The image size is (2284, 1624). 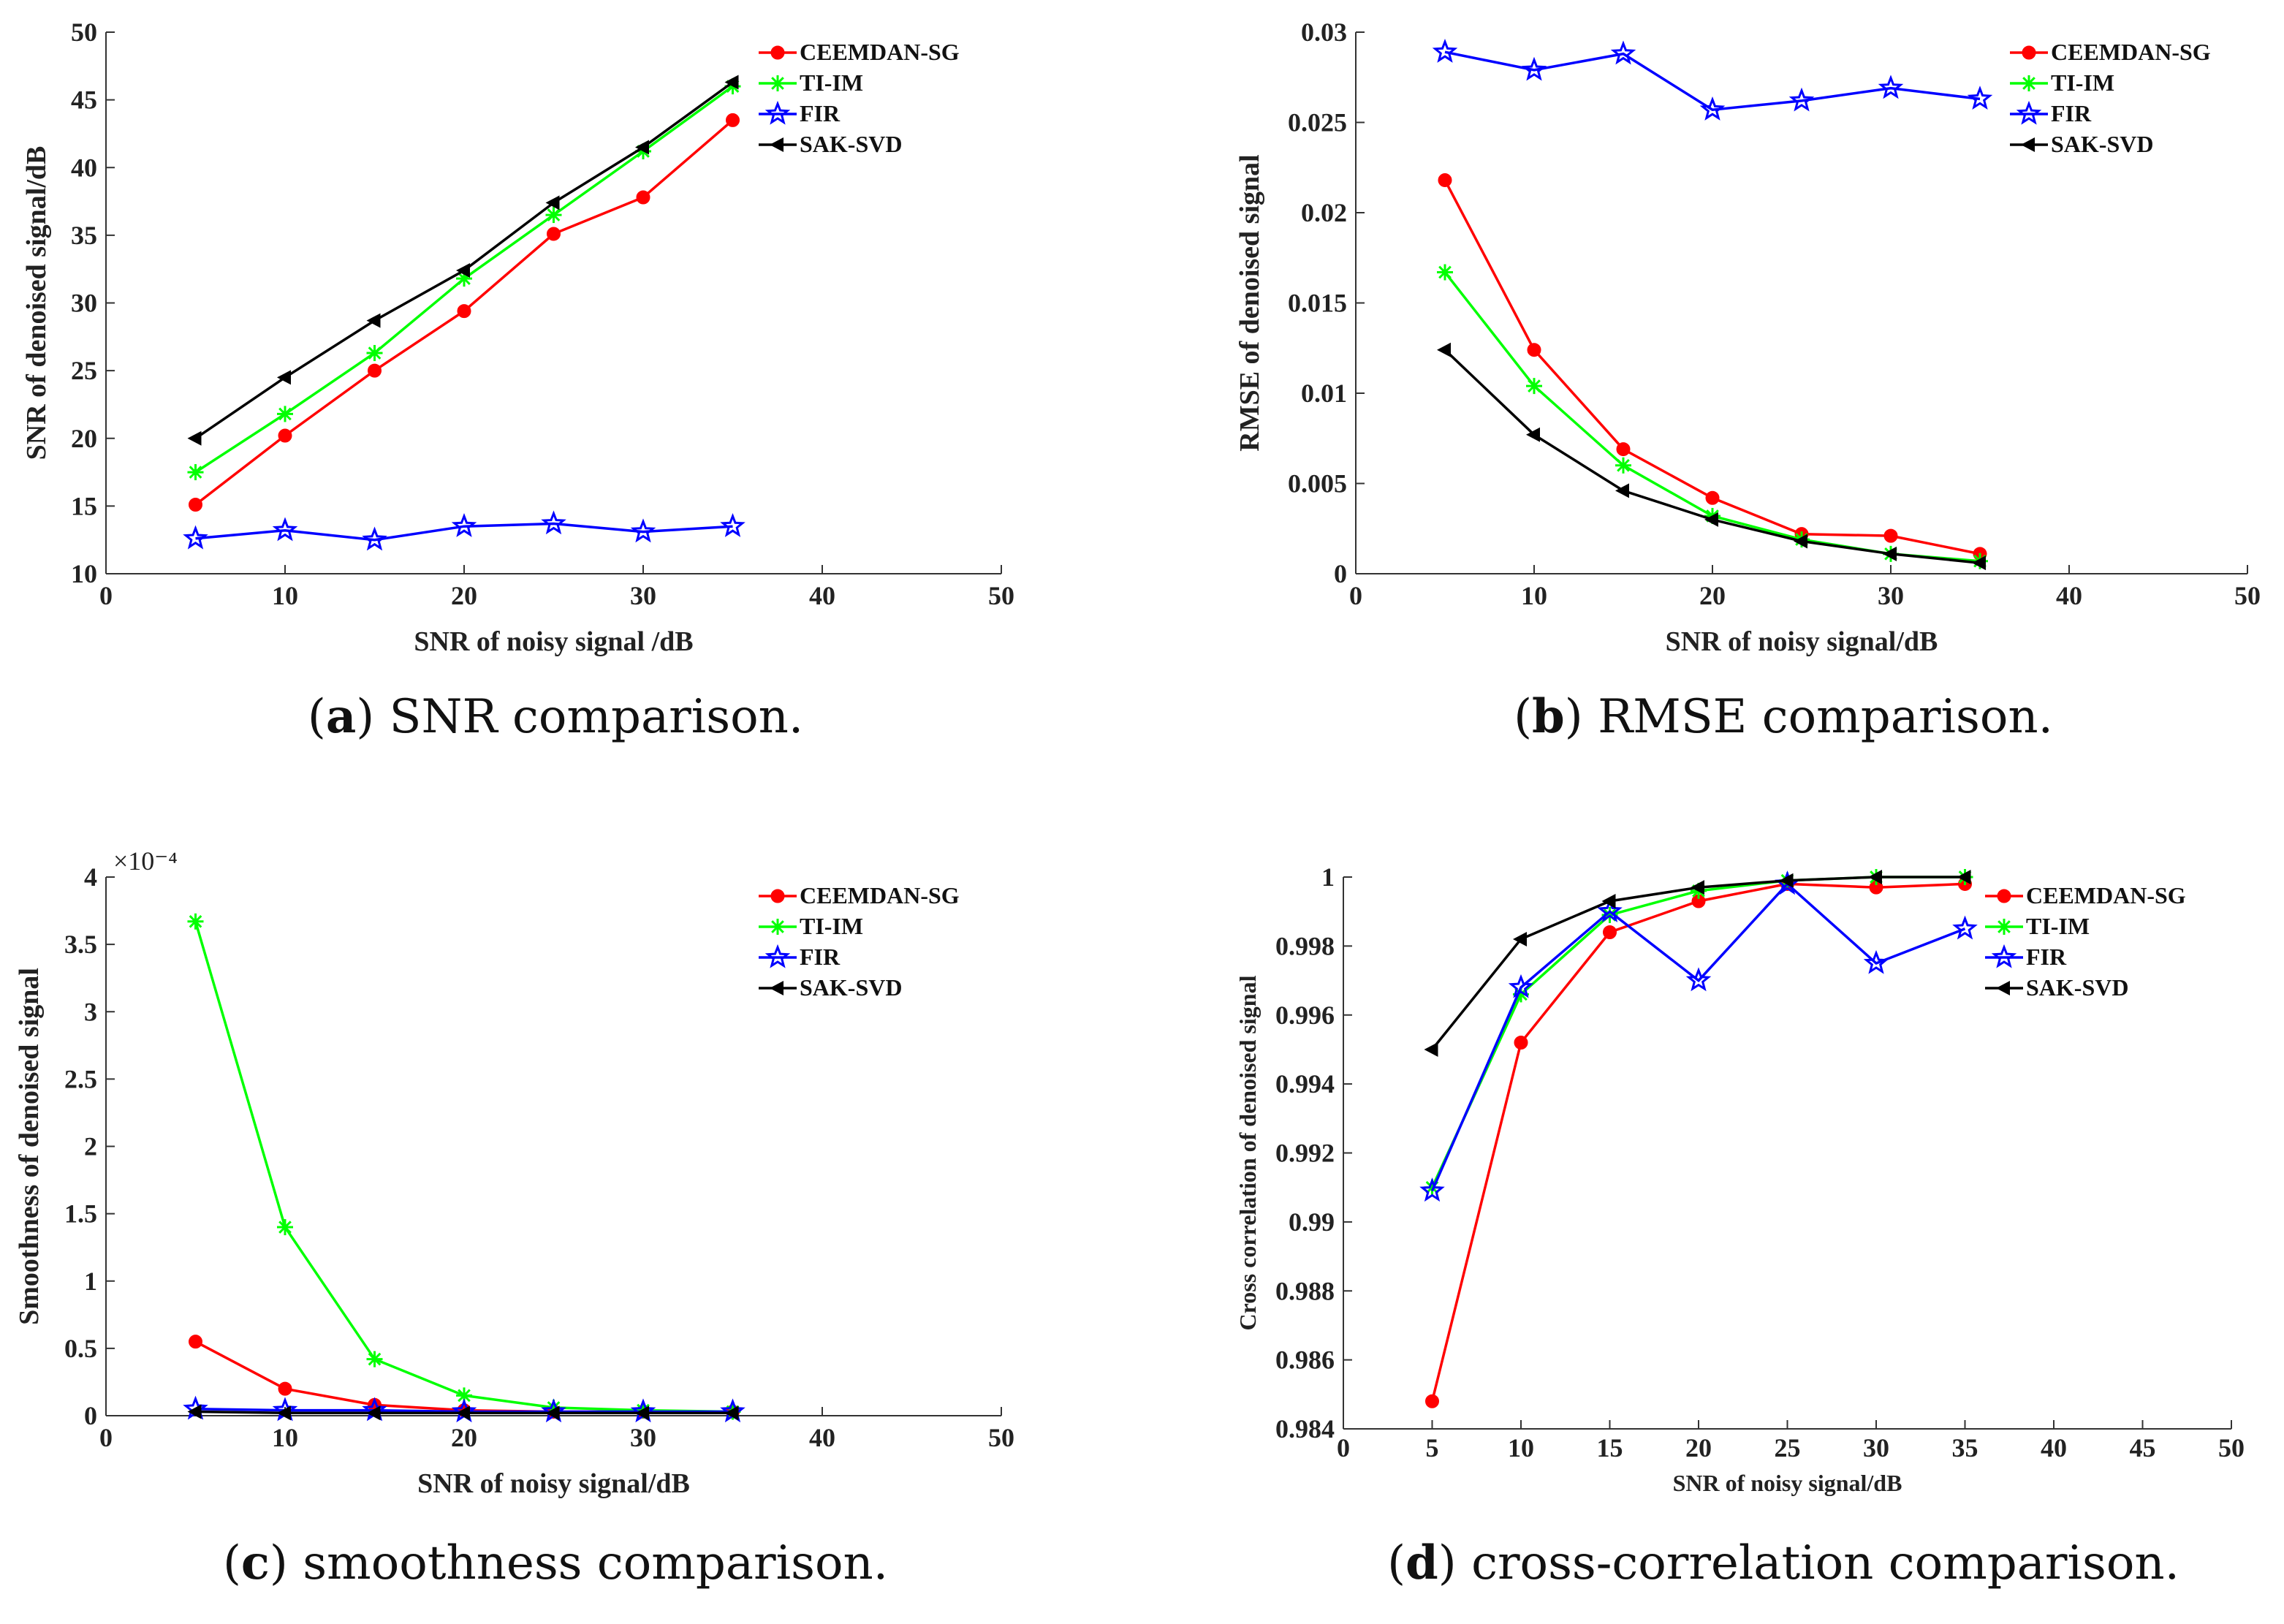 What do you see at coordinates (1432, 1448) in the screenshot?
I see `x-tick-label: 5` at bounding box center [1432, 1448].